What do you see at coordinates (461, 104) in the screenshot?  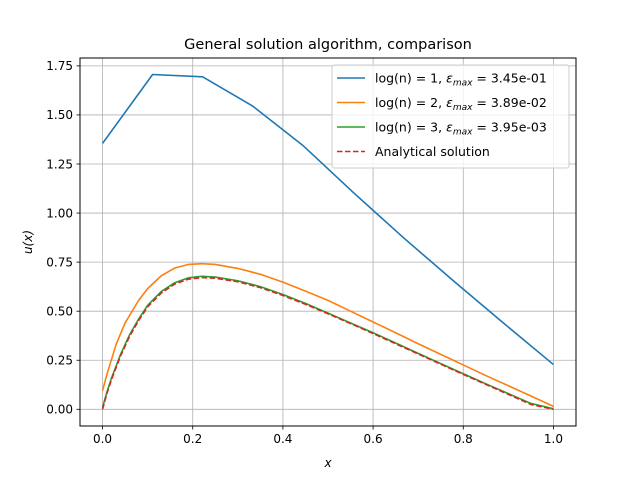 I see `legend-label-2: log(n) = 2, εmax = 3.89e-02` at bounding box center [461, 104].